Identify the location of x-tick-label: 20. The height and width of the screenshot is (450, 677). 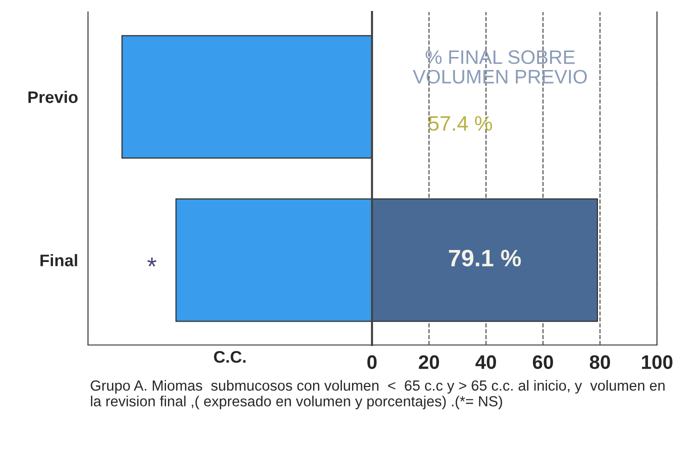
(429, 362).